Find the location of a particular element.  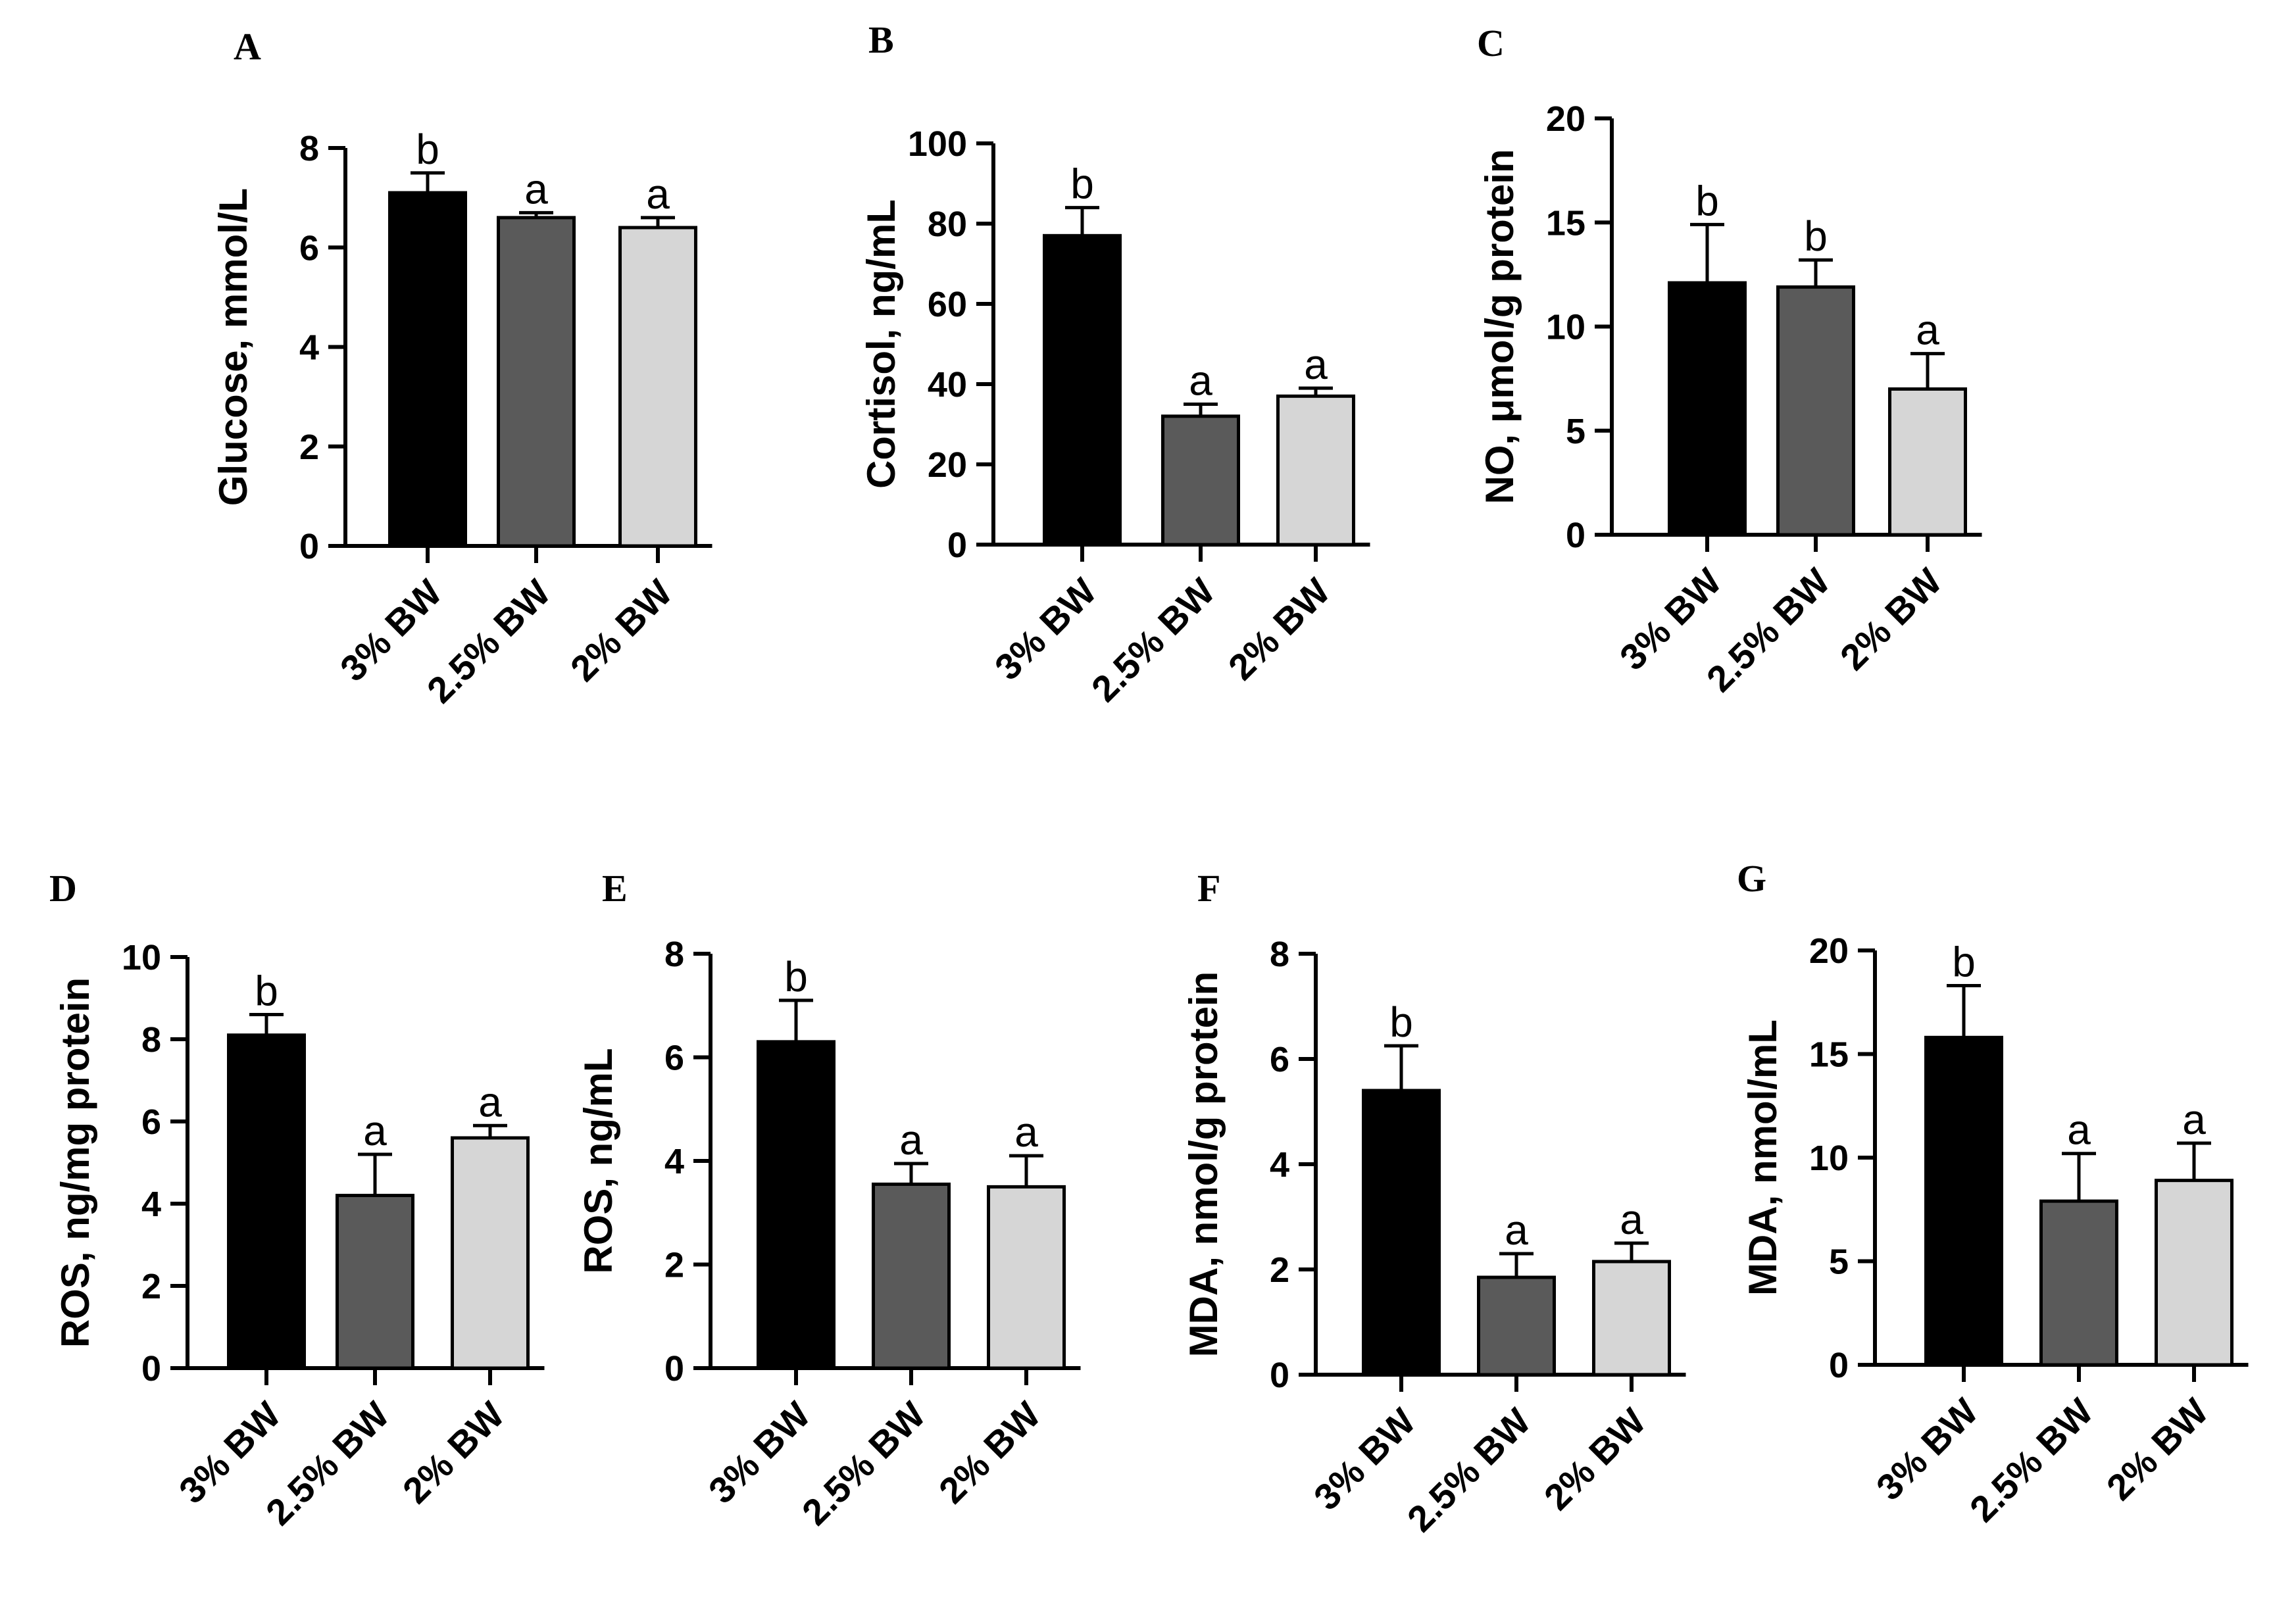

y-axis-label: Glucose, mmol/L is located at coordinates (233, 347).